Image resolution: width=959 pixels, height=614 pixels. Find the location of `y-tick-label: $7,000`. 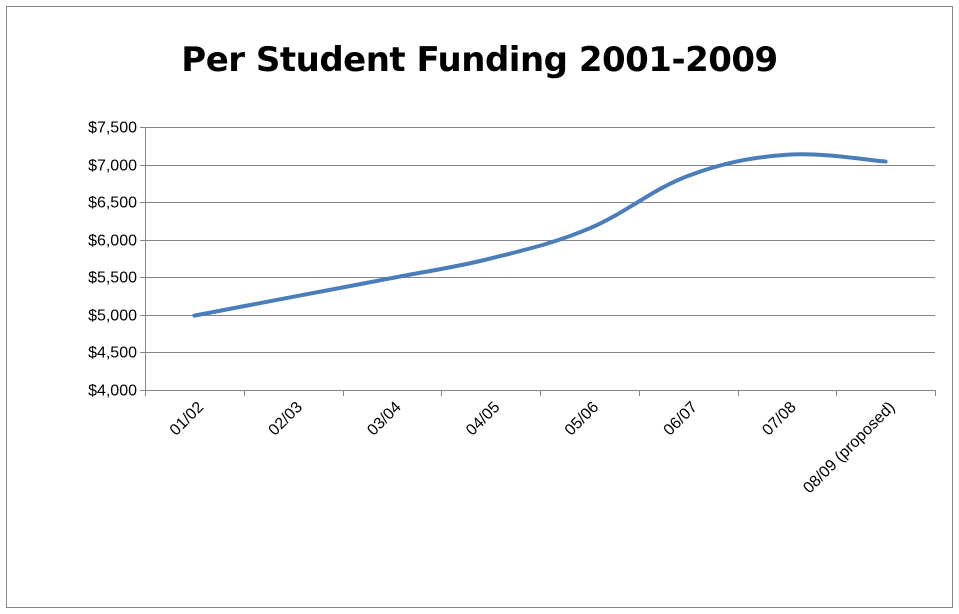

y-tick-label: $7,000 is located at coordinates (112, 166).